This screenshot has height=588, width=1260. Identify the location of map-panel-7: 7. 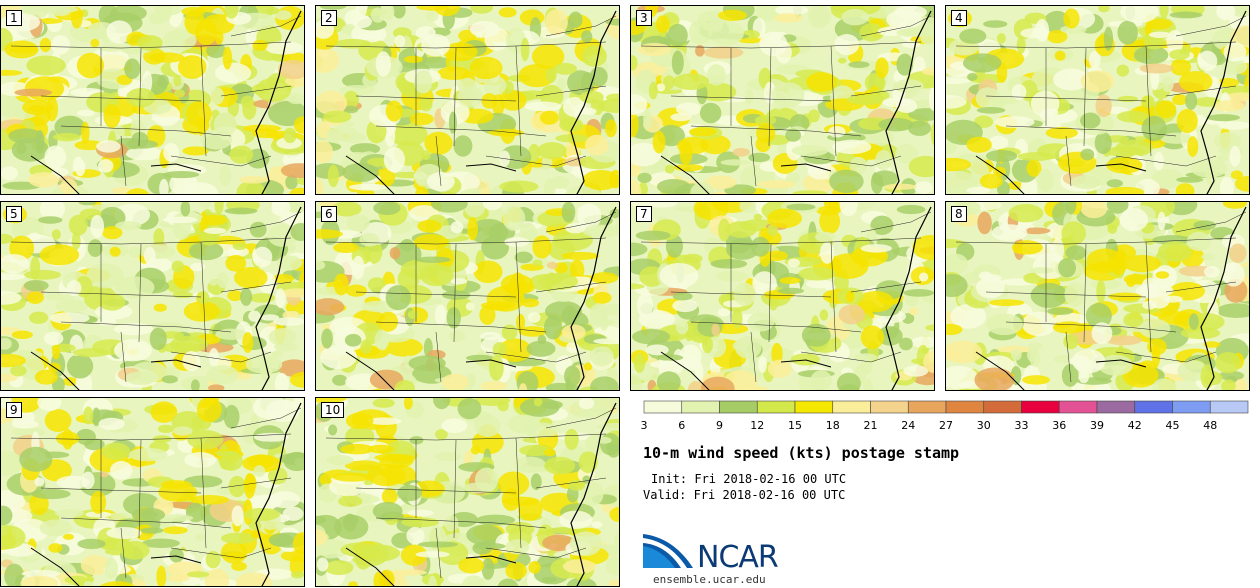
(782, 296).